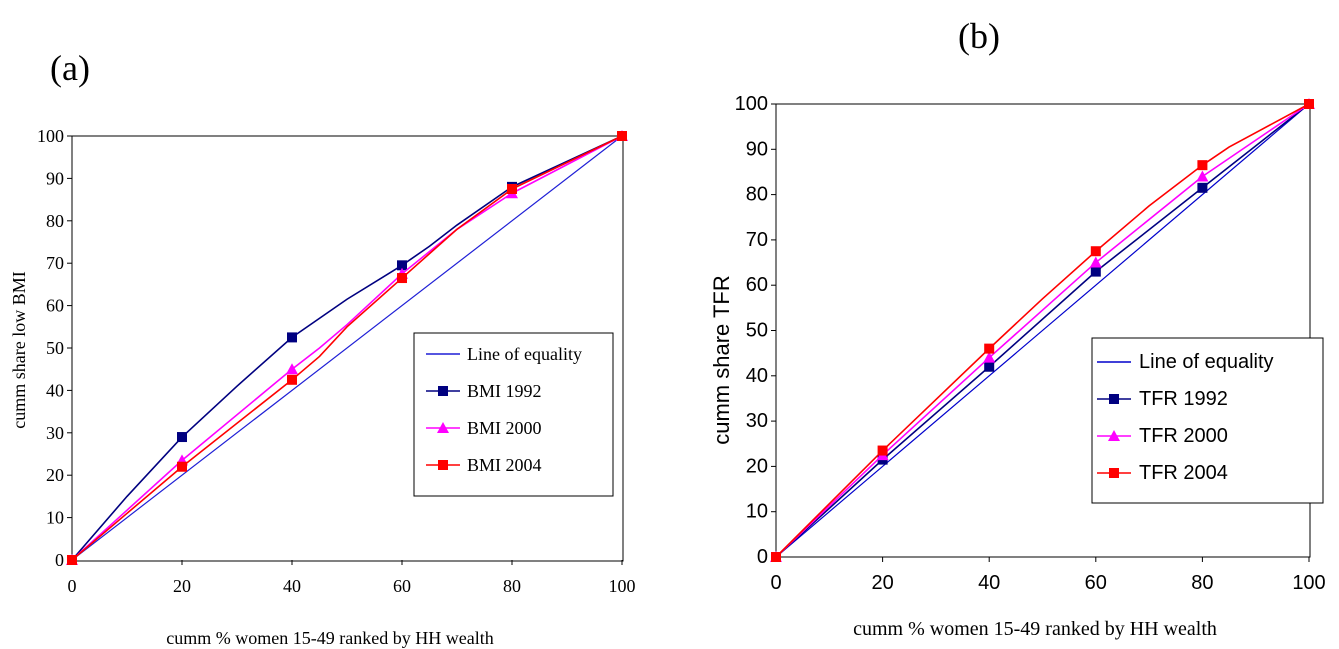  I want to click on x-axis-ticks-b: 0 20 40 60 80 100, so click(1048, 575).